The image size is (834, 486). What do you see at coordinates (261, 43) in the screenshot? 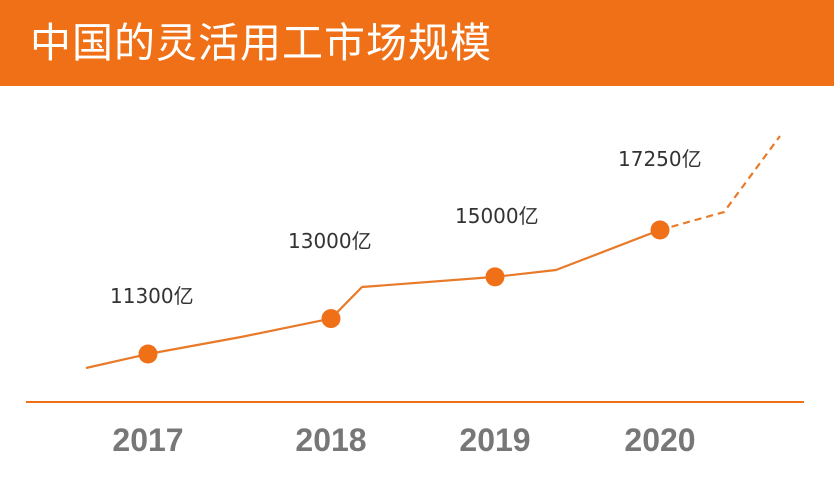
I see `chart-title: 中国的灵活用工市场规模` at bounding box center [261, 43].